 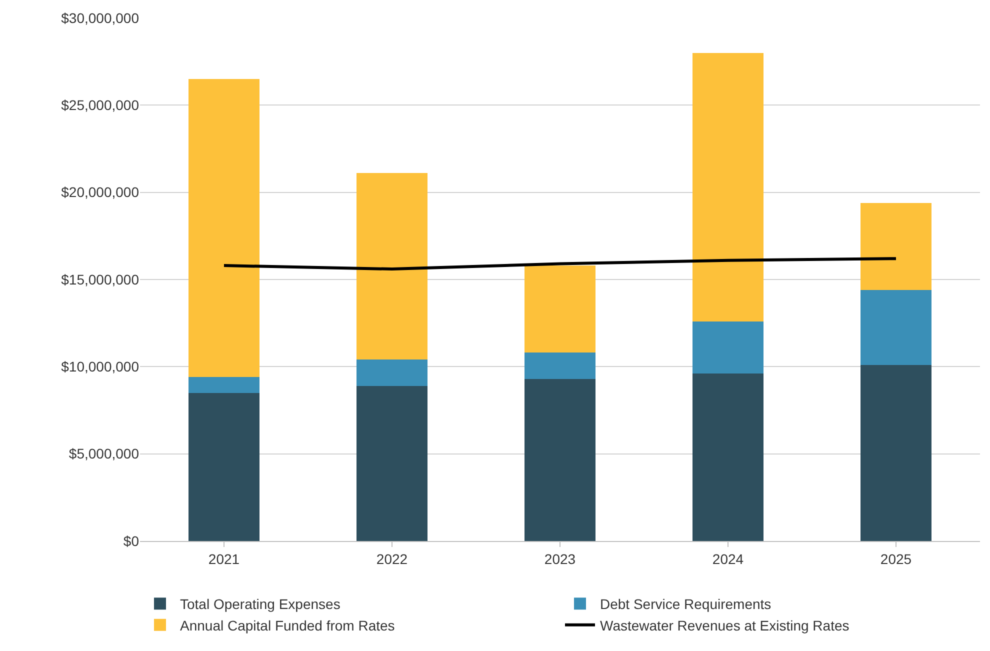 What do you see at coordinates (100, 279) in the screenshot?
I see `y-tick-label: $15,000,000` at bounding box center [100, 279].